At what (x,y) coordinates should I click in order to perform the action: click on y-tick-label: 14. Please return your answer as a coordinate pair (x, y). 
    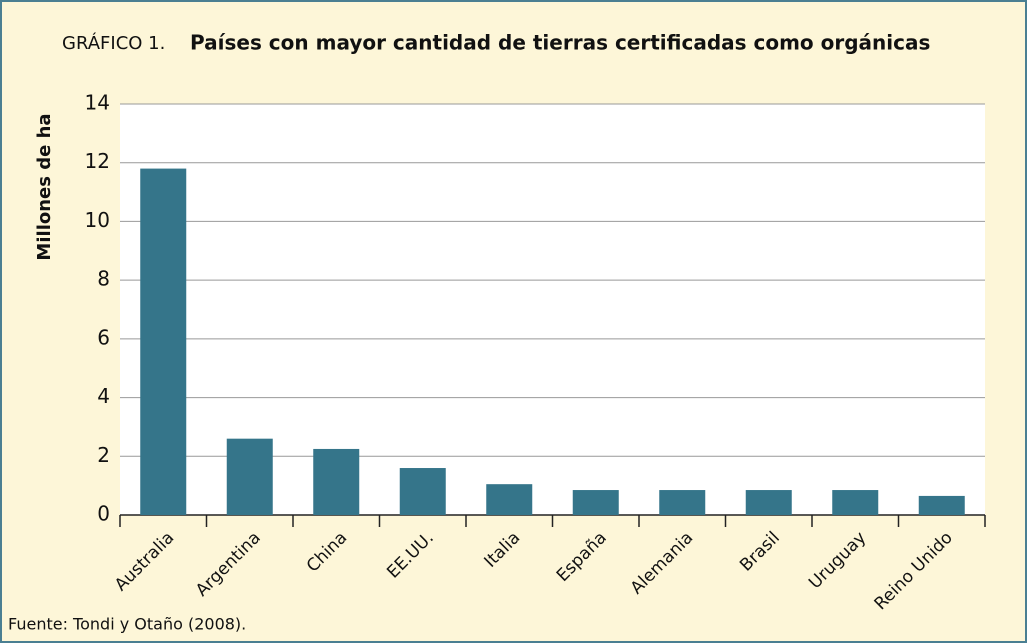
    Looking at the image, I should click on (97, 103).